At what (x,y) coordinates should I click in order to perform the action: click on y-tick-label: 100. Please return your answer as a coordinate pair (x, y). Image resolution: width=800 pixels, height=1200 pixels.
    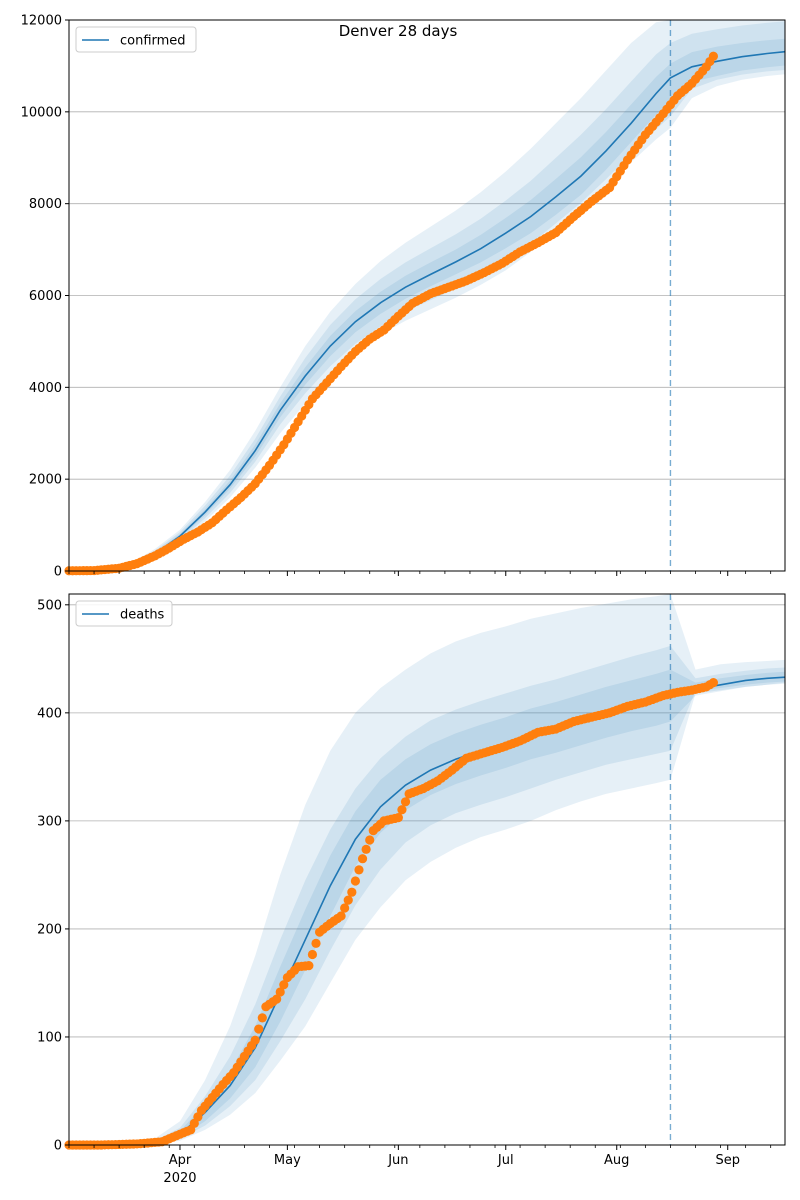
    Looking at the image, I should click on (49, 1037).